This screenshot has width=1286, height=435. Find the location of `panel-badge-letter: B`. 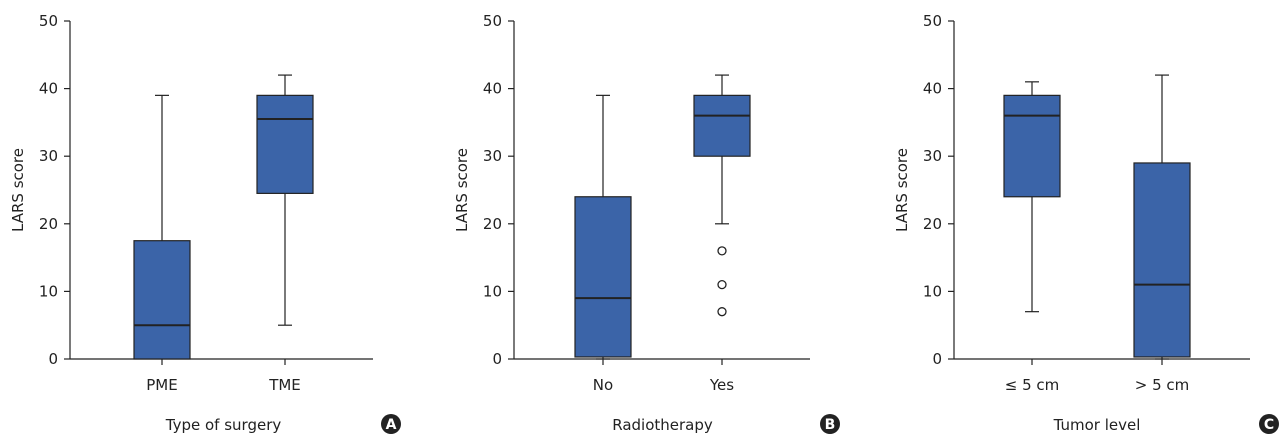

panel-badge-letter: B is located at coordinates (830, 425).